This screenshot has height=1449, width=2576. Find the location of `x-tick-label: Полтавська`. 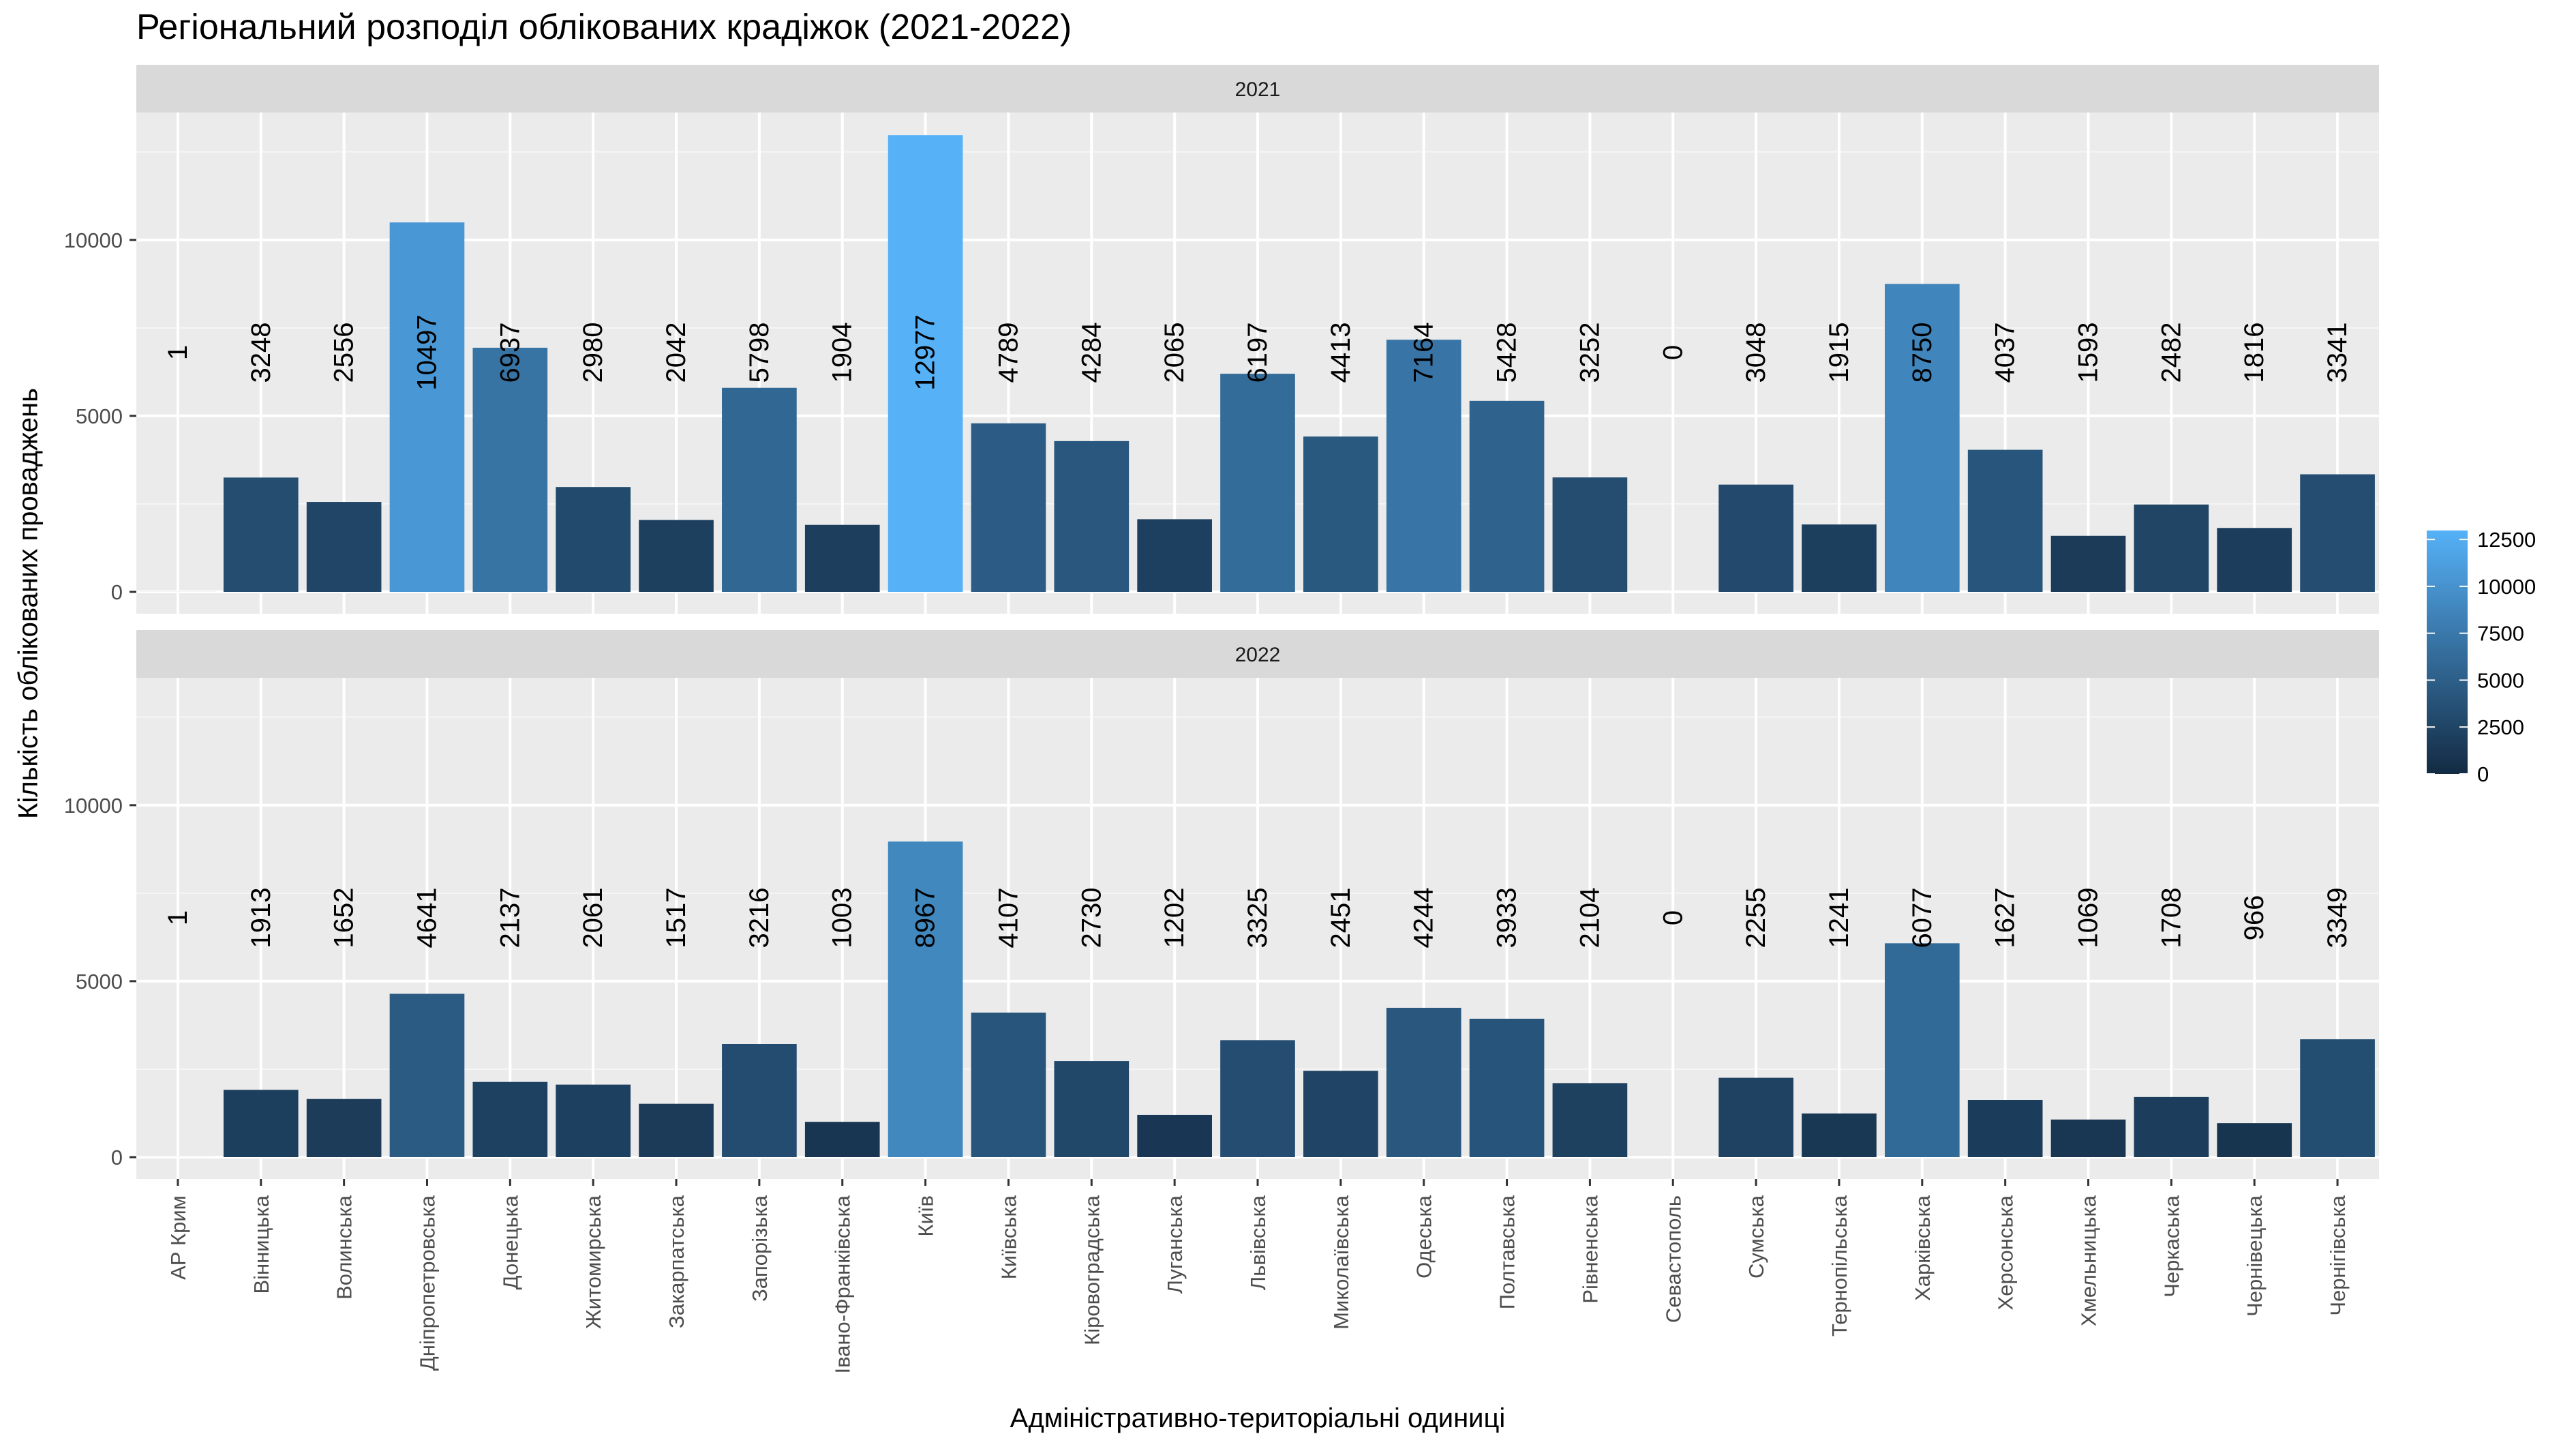

x-tick-label: Полтавська is located at coordinates (1508, 1252).